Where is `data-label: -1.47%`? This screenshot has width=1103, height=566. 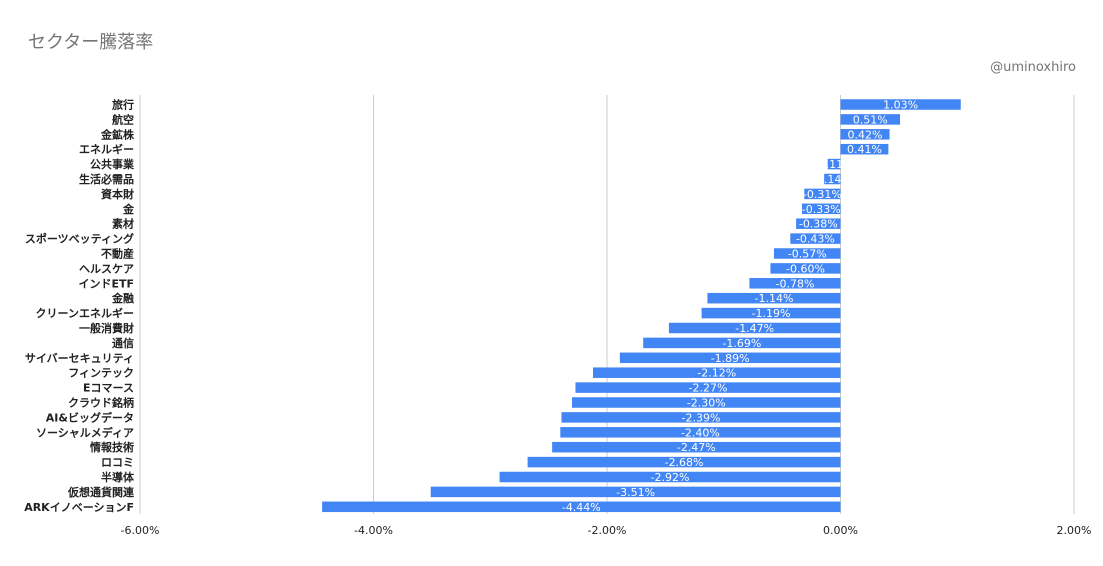
data-label: -1.47% is located at coordinates (754, 328).